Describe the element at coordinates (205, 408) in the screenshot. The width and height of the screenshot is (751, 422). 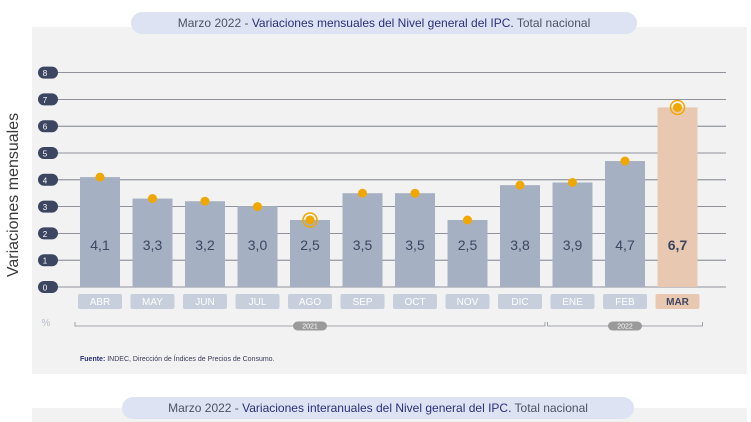
I see `title2-prefix: Marzo 2022 -` at that location.